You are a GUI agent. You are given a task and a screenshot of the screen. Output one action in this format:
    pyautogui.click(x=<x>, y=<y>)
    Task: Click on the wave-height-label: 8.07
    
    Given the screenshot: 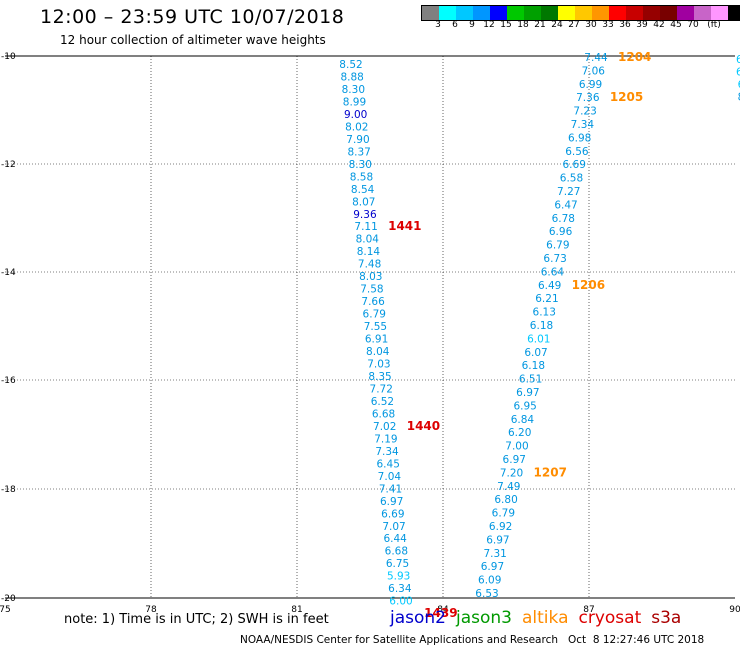 What is the action you would take?
    pyautogui.click(x=363, y=202)
    